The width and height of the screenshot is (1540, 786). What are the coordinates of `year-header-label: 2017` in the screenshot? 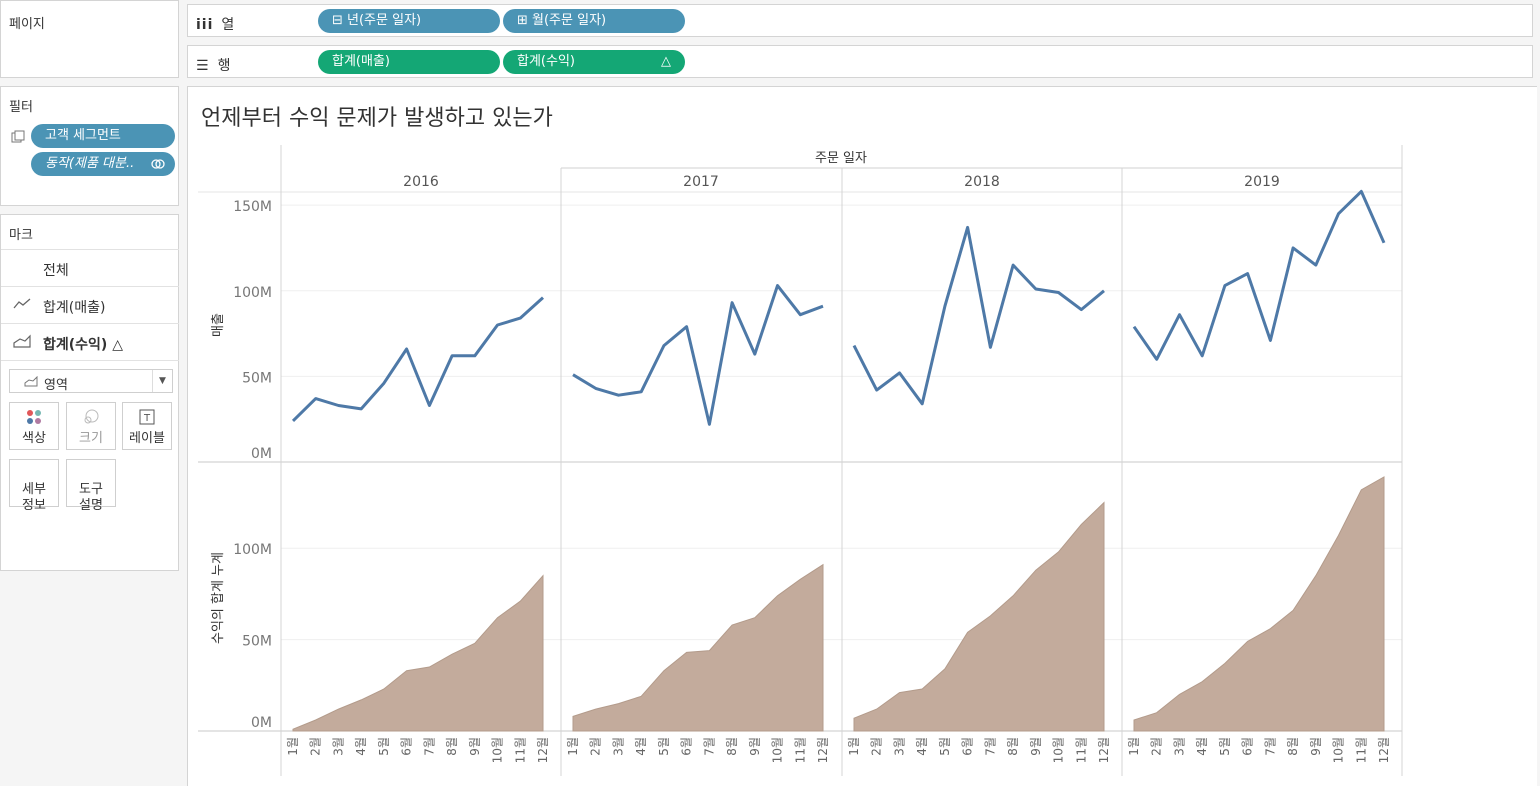 It's located at (701, 182).